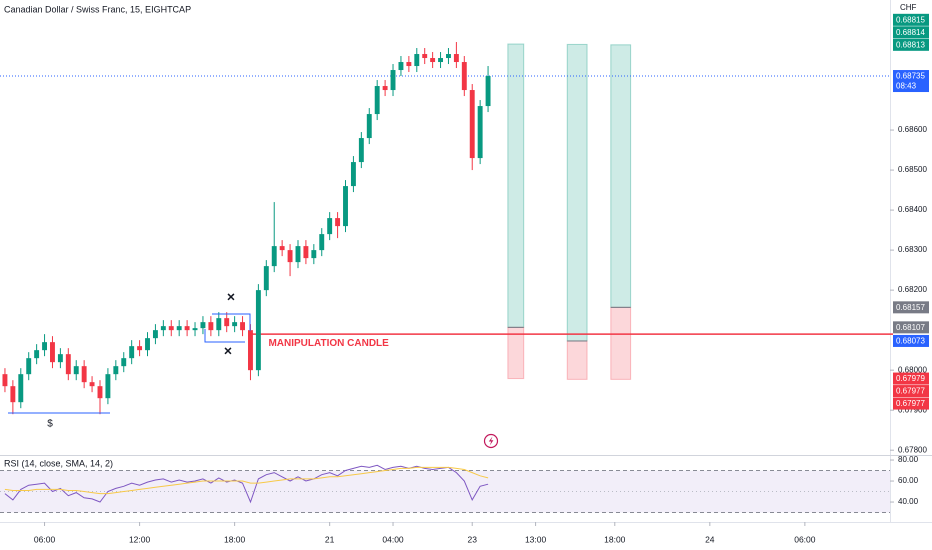 This screenshot has width=932, height=550. Describe the element at coordinates (472, 539) in the screenshot. I see `x-tick-label: 23` at that location.